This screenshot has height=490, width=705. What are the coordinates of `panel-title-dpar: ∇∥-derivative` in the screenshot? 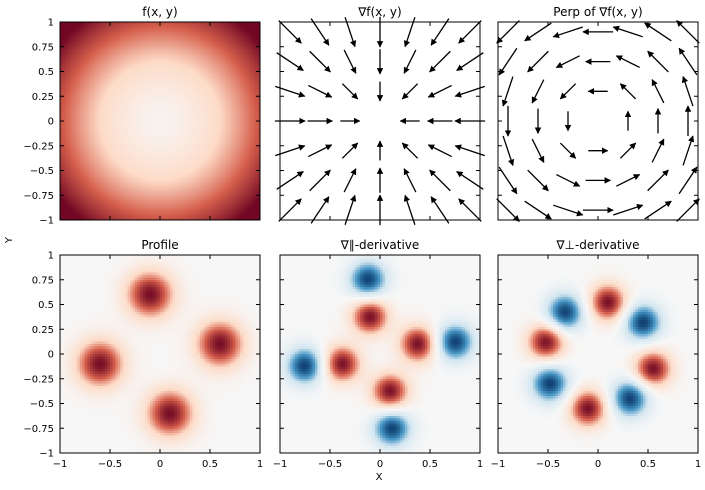 It's located at (380, 245).